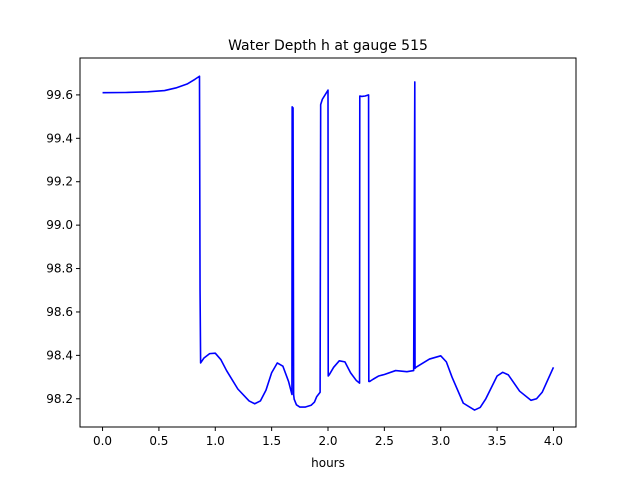  I want to click on y-tick-label: 98.4, so click(59, 355).